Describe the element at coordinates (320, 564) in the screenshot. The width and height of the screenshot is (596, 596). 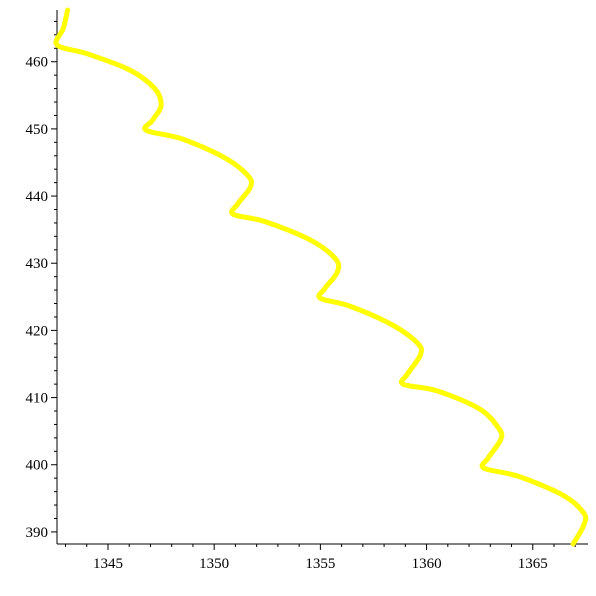
I see `x-tick-label: 1355` at that location.